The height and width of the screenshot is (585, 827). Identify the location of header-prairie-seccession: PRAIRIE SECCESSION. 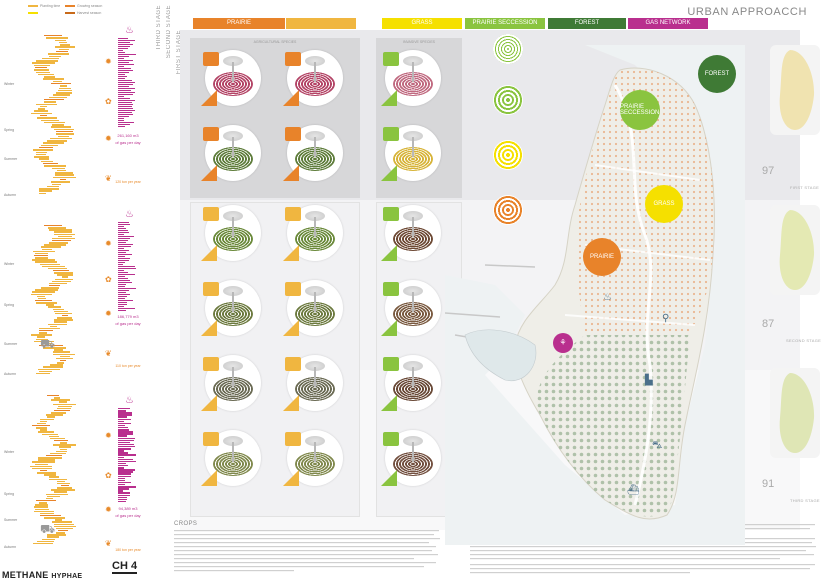
(505, 23).